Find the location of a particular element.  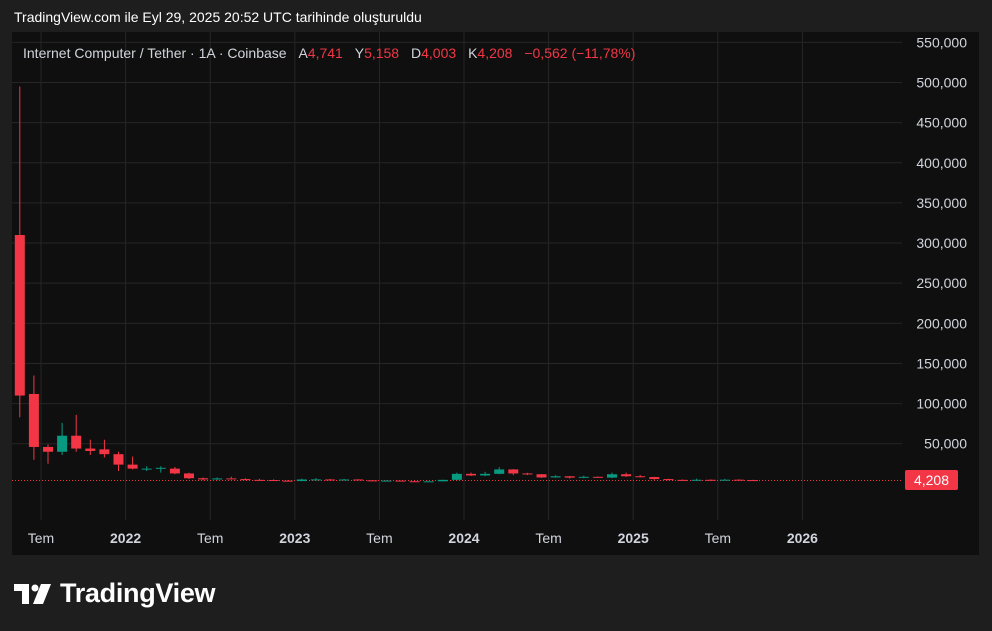

y-tick-label: 450,000 is located at coordinates (941, 123).